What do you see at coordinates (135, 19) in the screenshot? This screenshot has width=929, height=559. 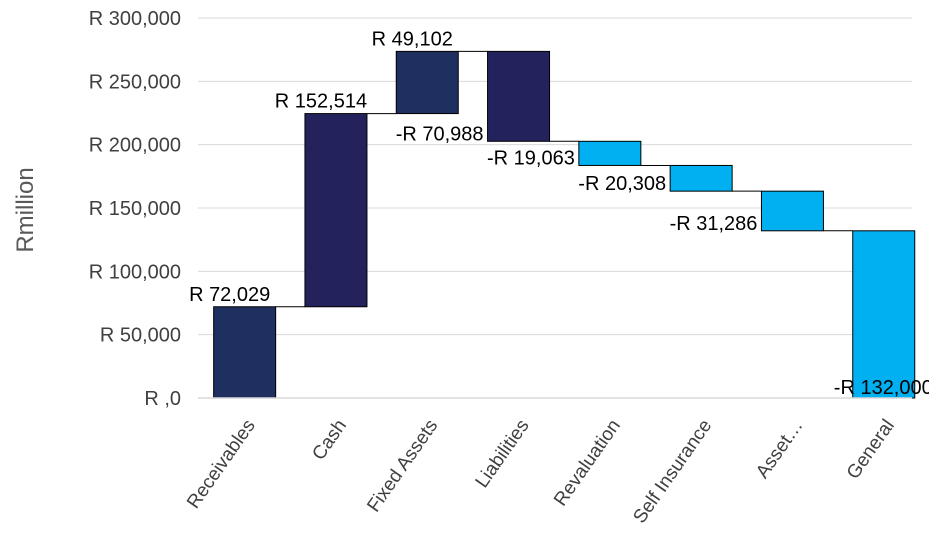 I see `y-tick-label: R 300,000` at bounding box center [135, 19].